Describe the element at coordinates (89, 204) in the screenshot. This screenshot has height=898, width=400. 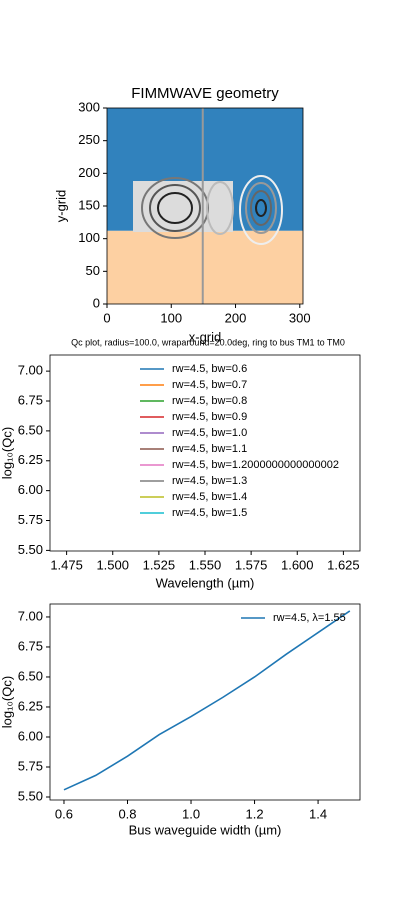
I see `y-tick-label: 150` at that location.